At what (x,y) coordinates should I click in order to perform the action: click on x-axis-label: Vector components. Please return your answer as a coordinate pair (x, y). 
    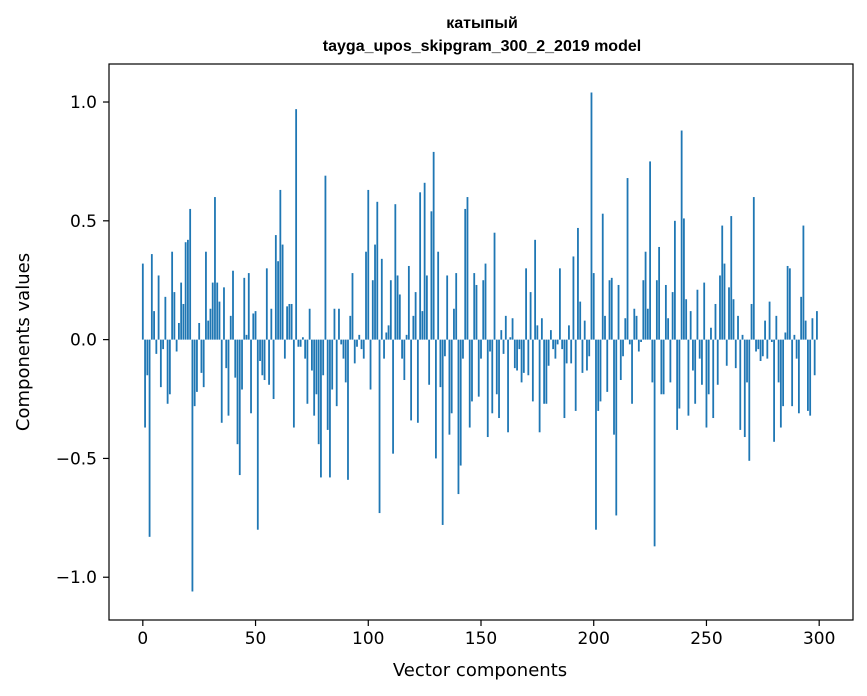
    Looking at the image, I should click on (480, 670).